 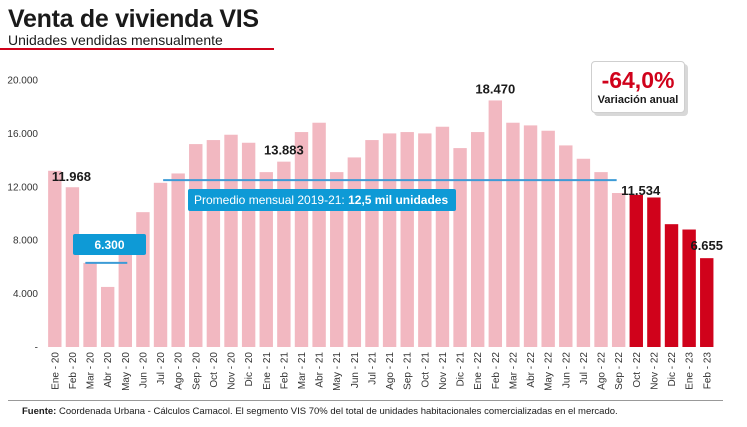 I want to click on y-tick-label: -, so click(x=36, y=348).